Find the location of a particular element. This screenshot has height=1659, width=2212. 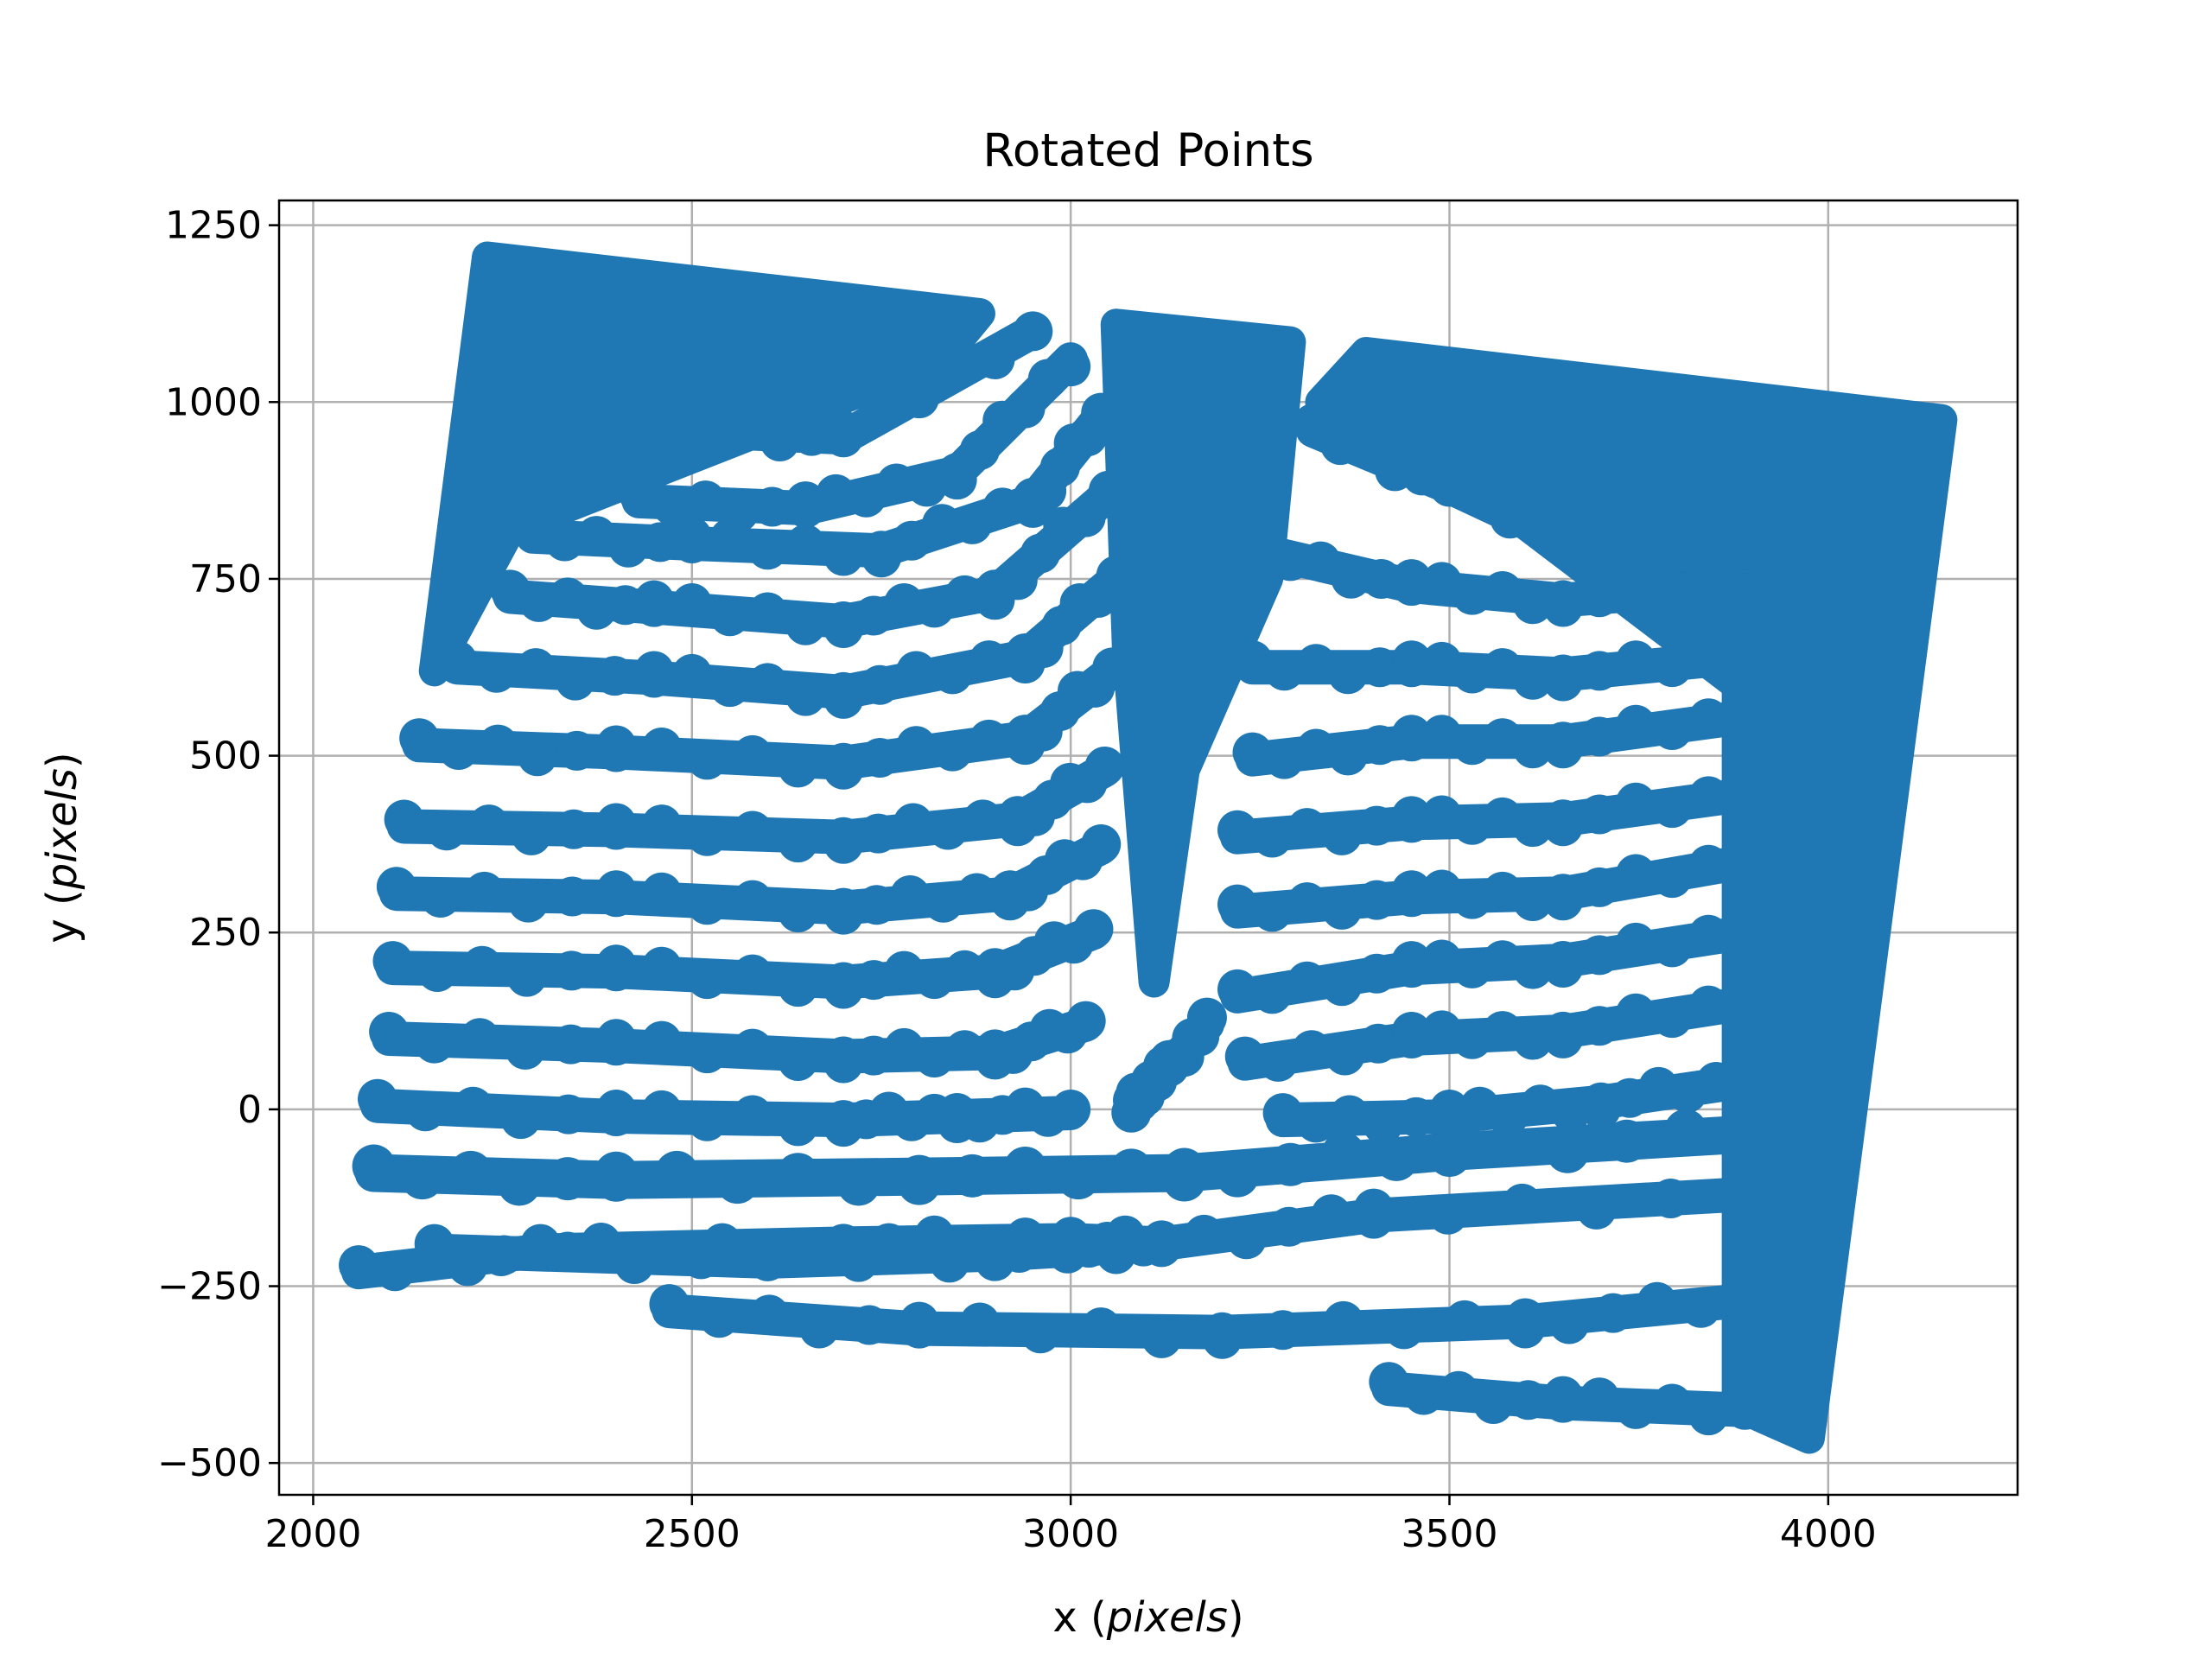

y-tick-label: 750 is located at coordinates (225, 579).